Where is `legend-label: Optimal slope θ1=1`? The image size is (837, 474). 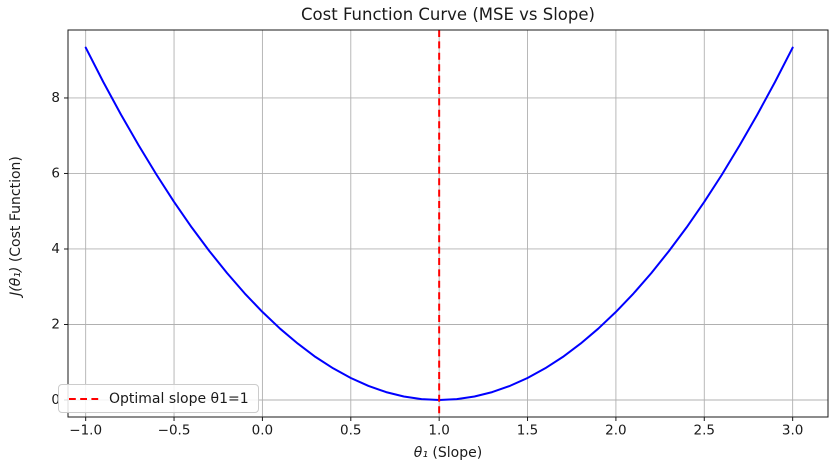
legend-label: Optimal slope θ1=1 is located at coordinates (179, 398).